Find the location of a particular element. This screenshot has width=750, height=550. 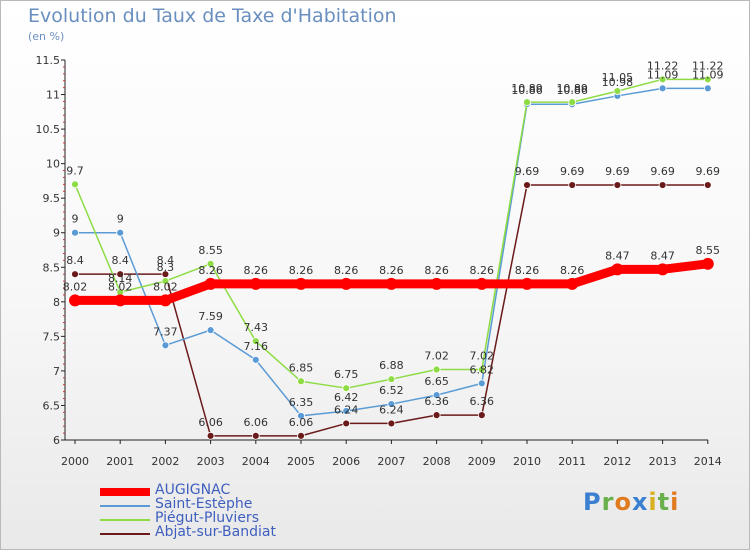

logo-letter: o is located at coordinates (623, 502).